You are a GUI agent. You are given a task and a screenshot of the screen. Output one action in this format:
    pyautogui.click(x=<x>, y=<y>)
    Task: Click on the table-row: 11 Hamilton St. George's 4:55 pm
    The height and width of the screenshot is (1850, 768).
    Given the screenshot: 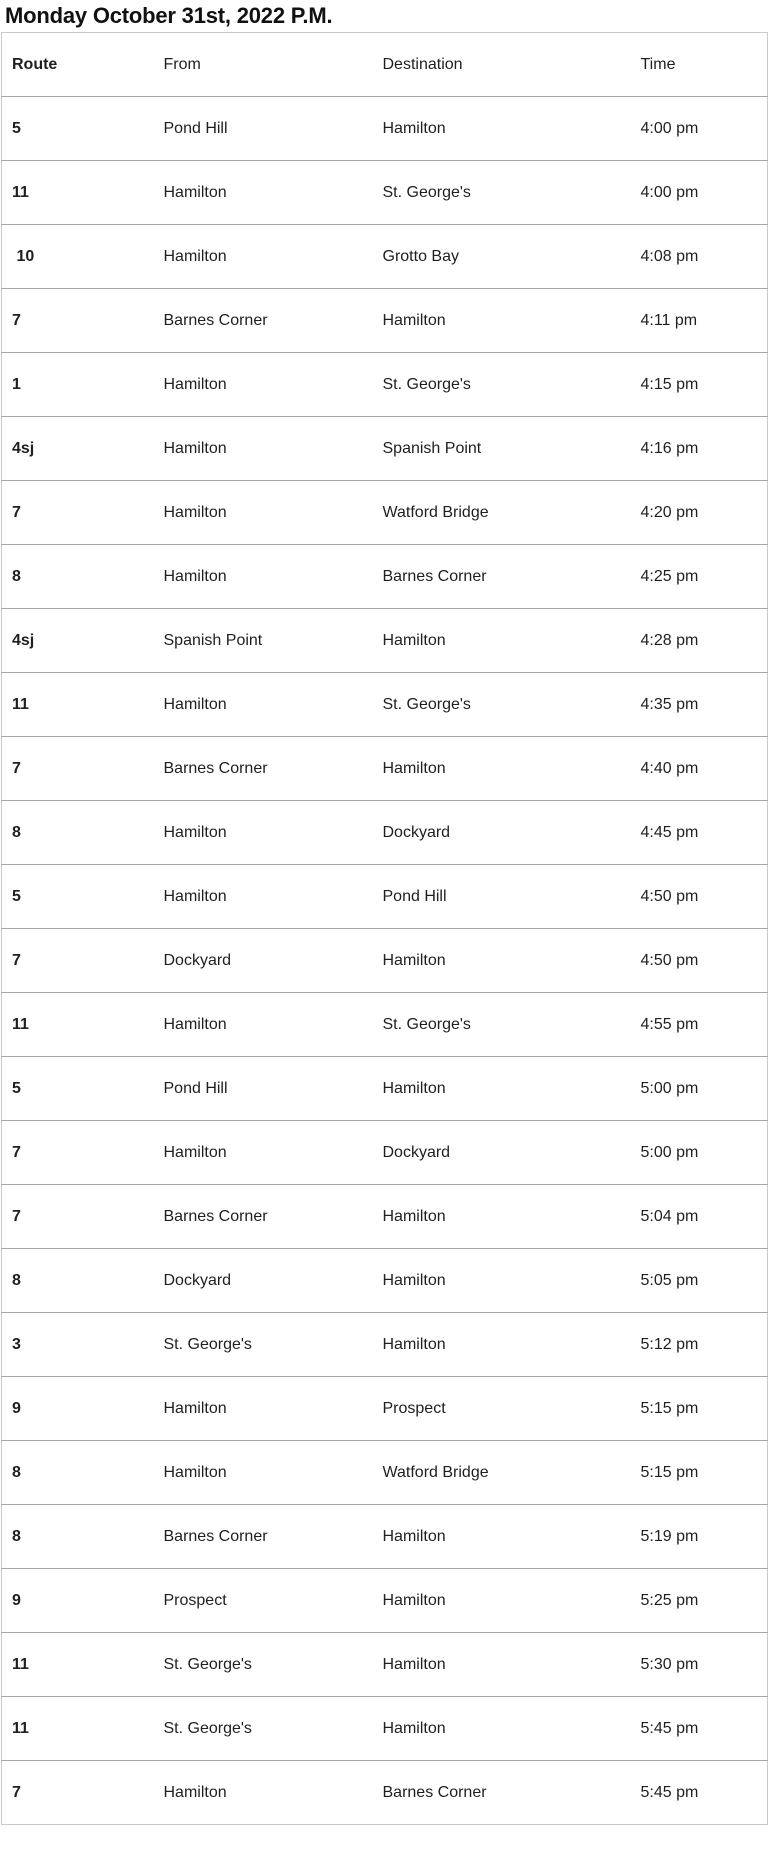 What is the action you would take?
    pyautogui.click(x=384, y=1024)
    